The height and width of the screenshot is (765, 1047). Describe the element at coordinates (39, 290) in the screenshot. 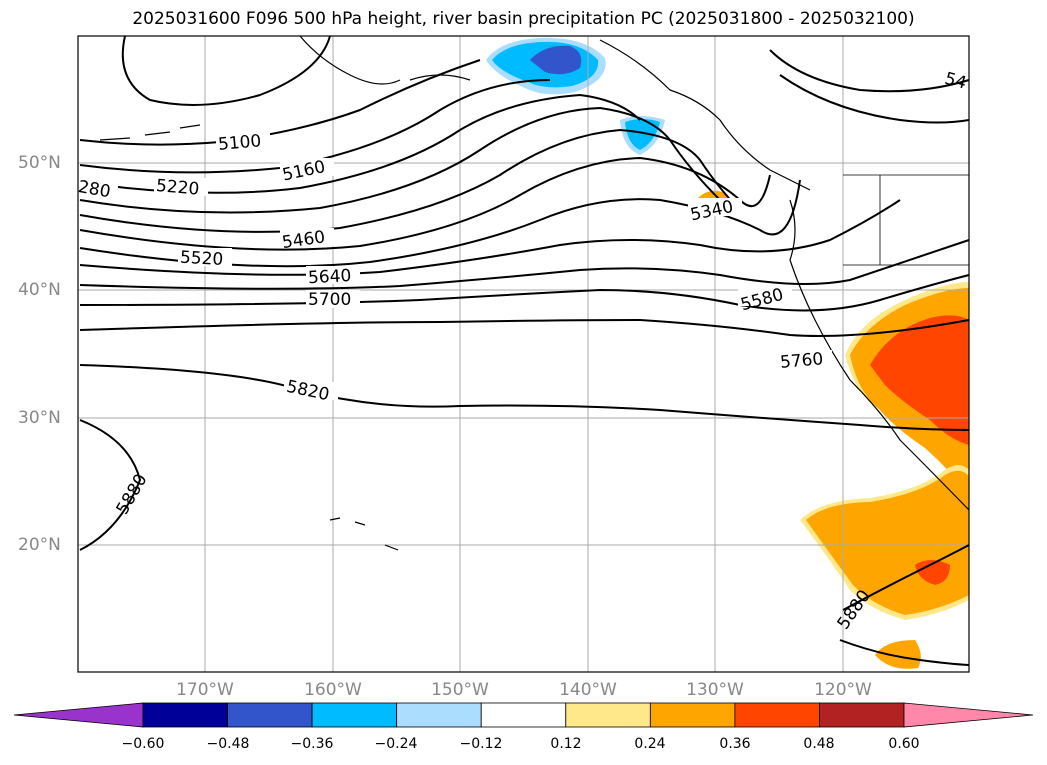

I see `lat-label-40n: 40°N` at that location.